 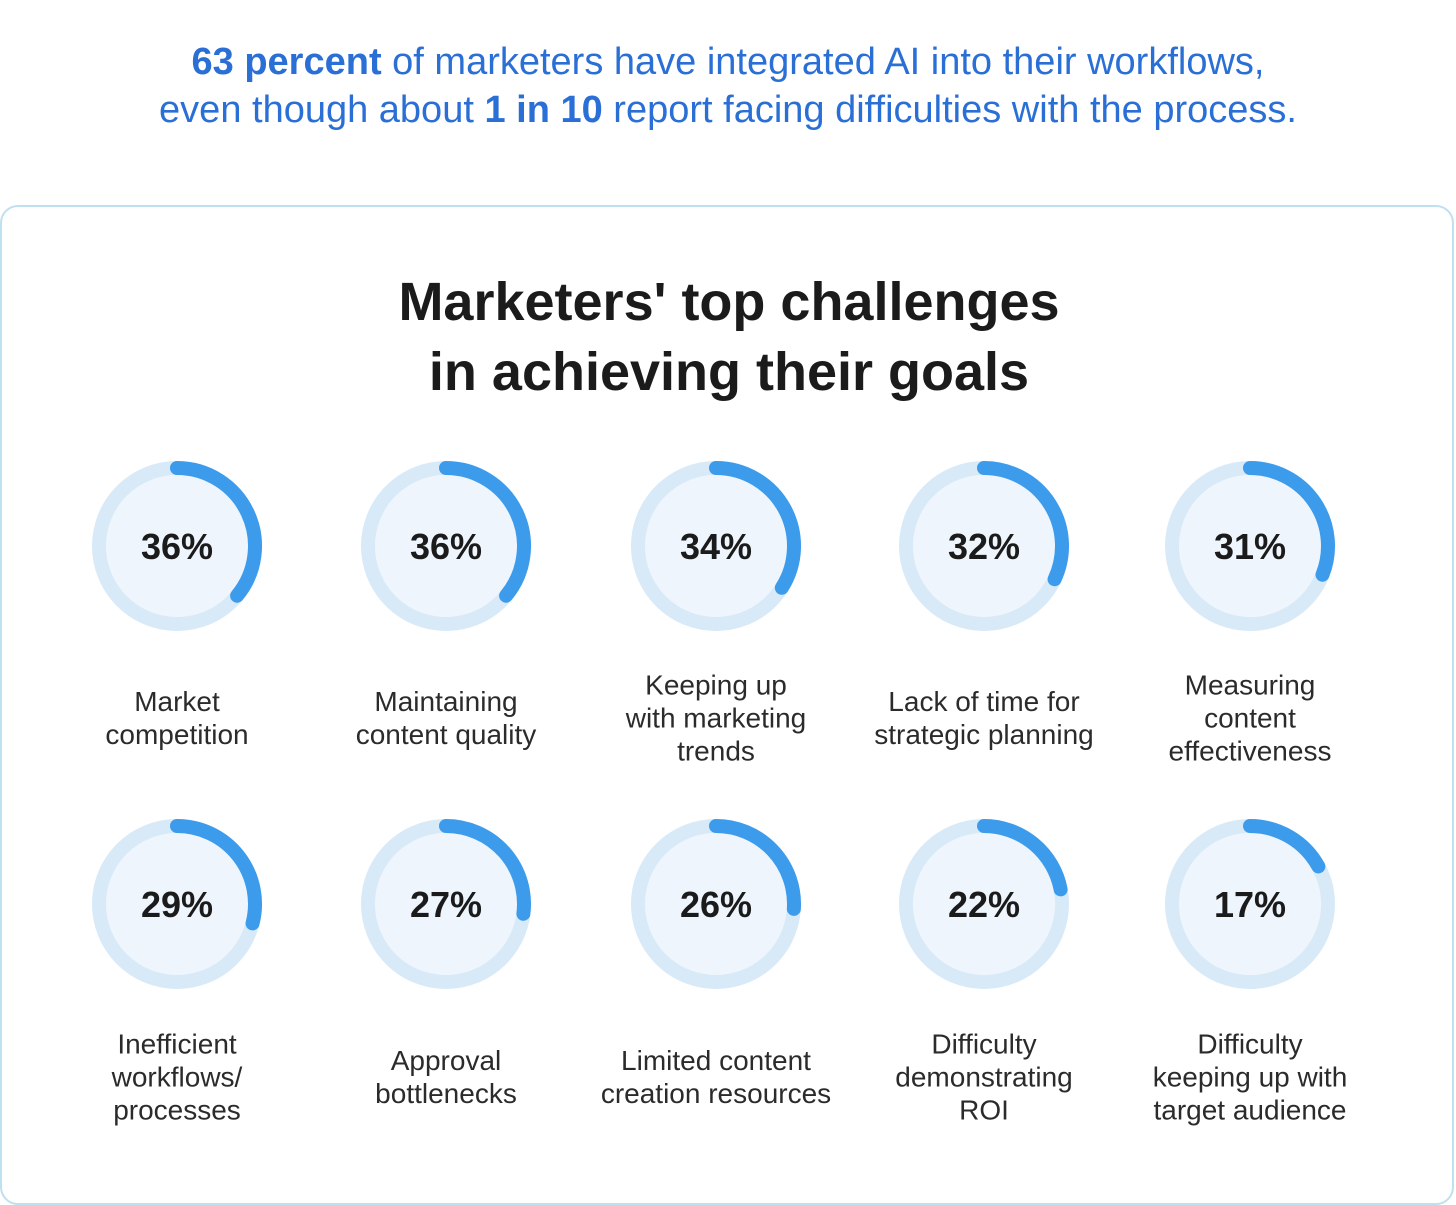 I want to click on headline-stat-1-in-10: 1 in 10, so click(x=543, y=110).